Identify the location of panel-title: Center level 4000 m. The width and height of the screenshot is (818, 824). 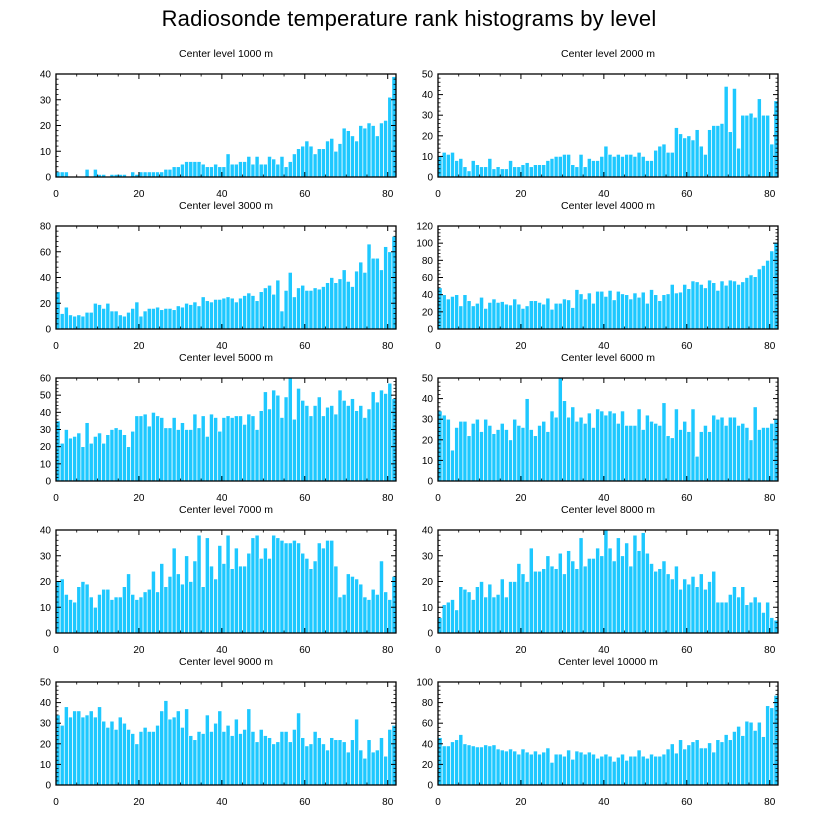
(608, 206).